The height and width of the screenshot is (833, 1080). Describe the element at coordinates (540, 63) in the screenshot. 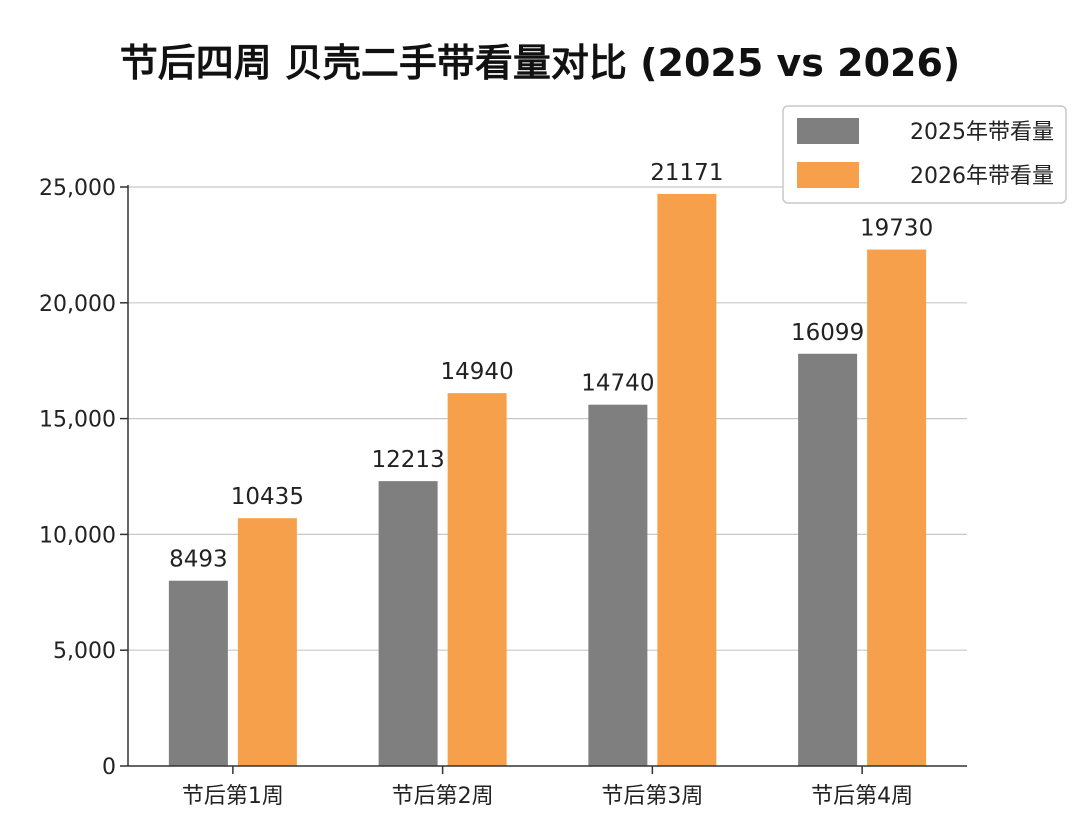

I see `chart-title: 节后四周 贝壳二手带看量对比 (2025 vs 2026)` at that location.